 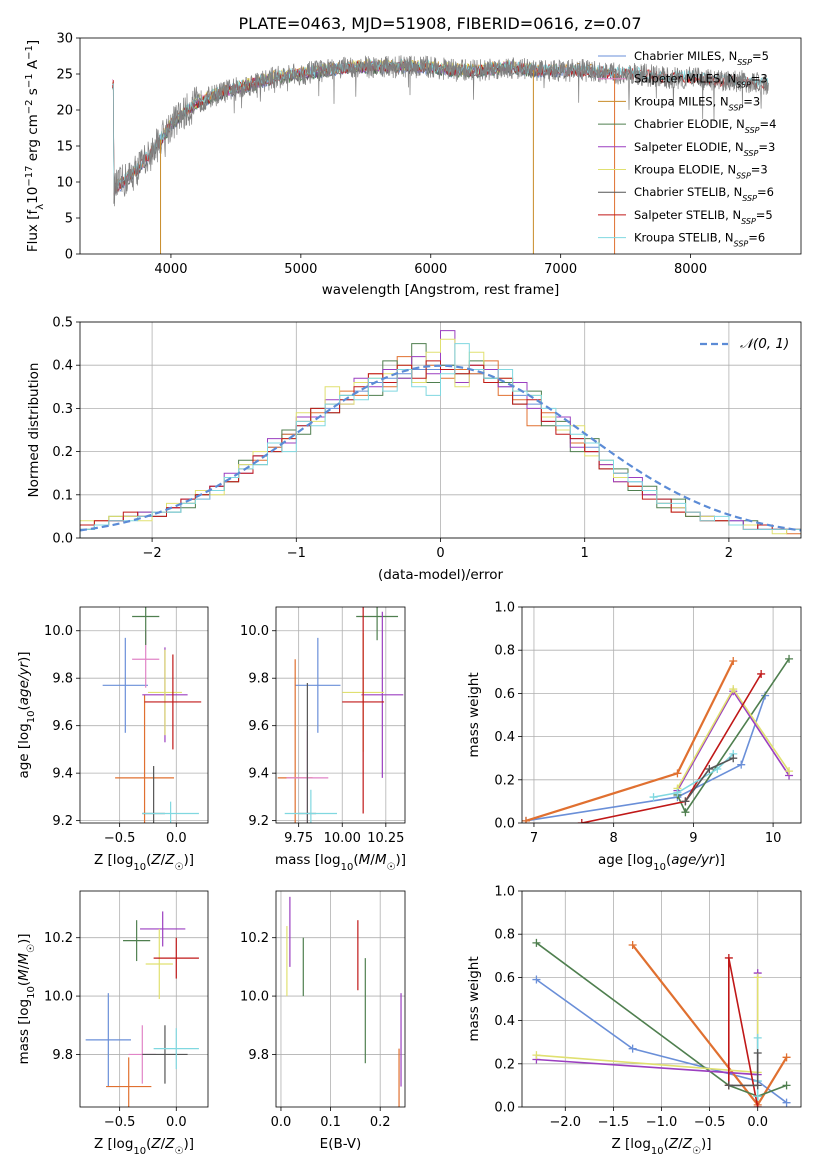 I want to click on y-tick-label: 20, so click(x=64, y=111).